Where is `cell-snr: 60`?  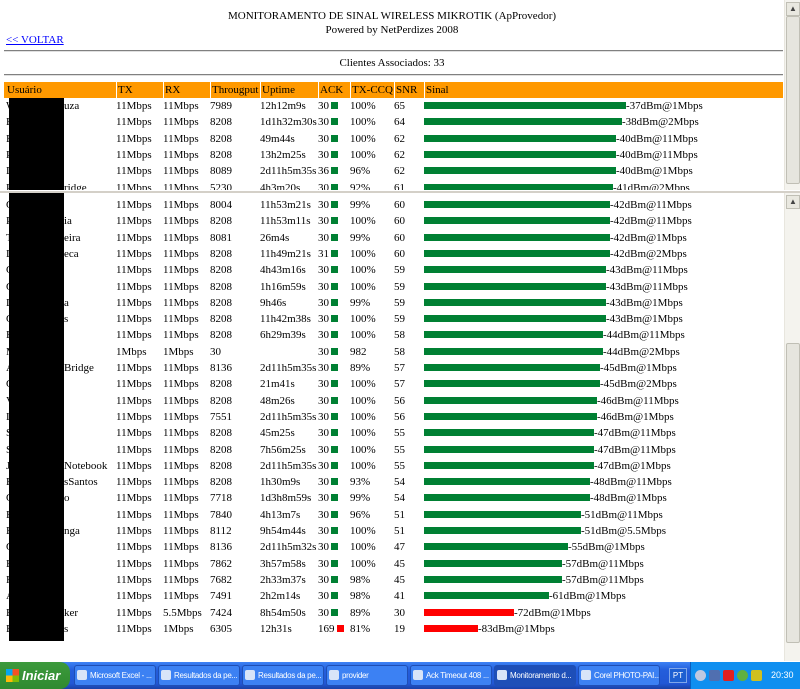
cell-snr: 60 is located at coordinates (399, 253).